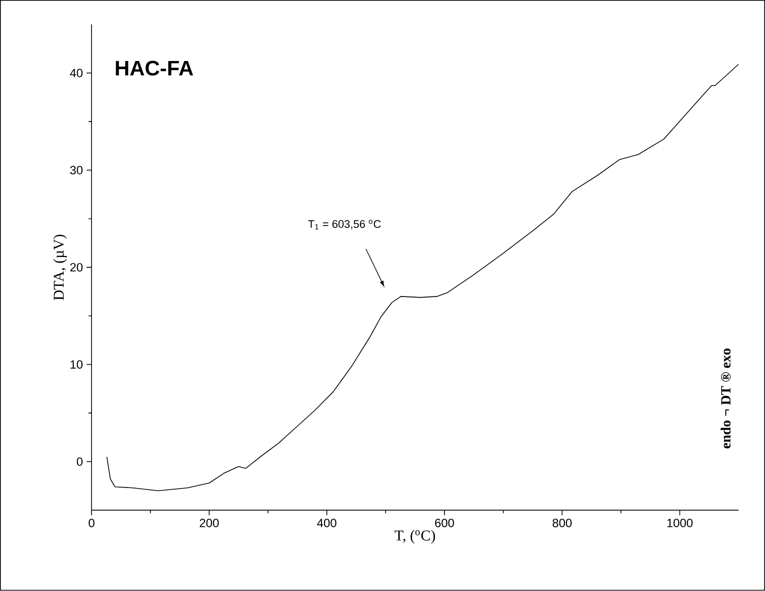  I want to click on annotation: endo ¬ DT ® exo, so click(725, 398).